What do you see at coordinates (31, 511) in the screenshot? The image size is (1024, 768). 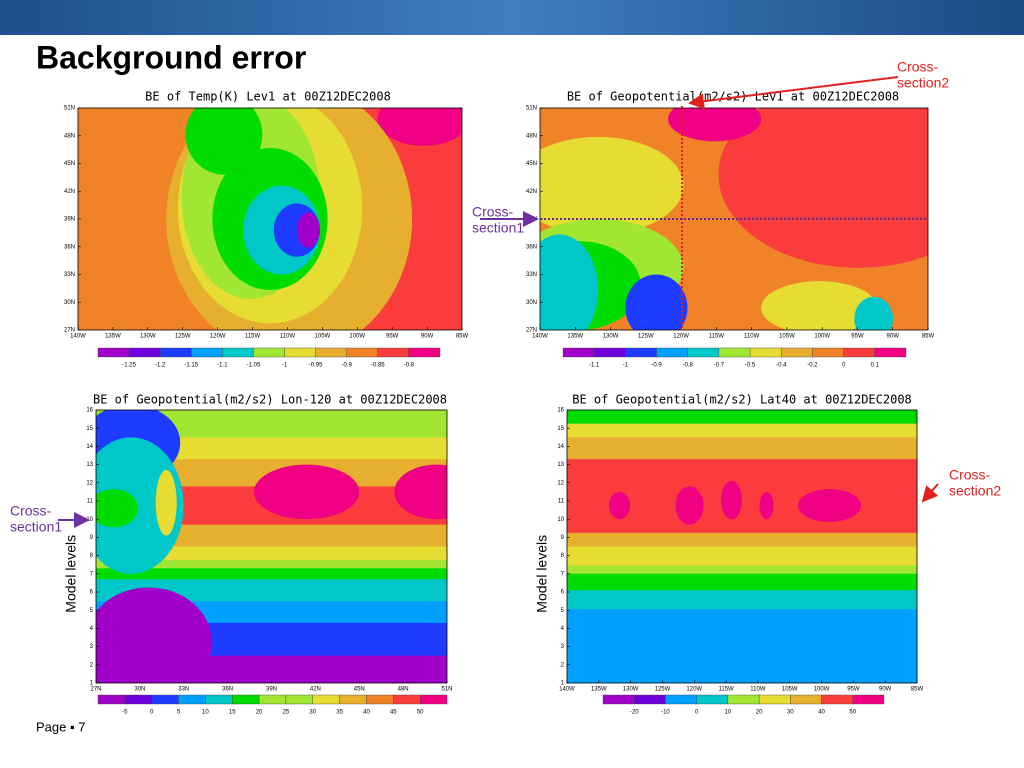 I see `annotation: Cross-` at bounding box center [31, 511].